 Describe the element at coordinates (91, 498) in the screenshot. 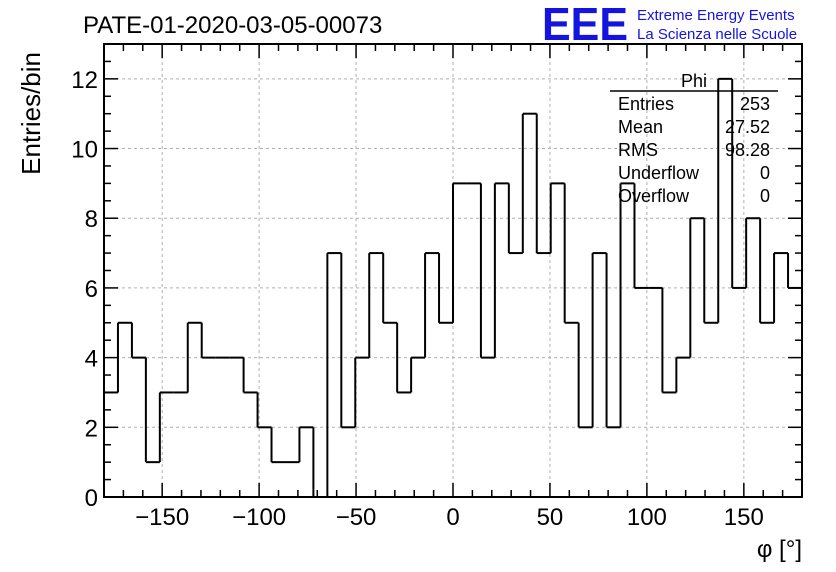

I see `y-tick-label: 0` at that location.